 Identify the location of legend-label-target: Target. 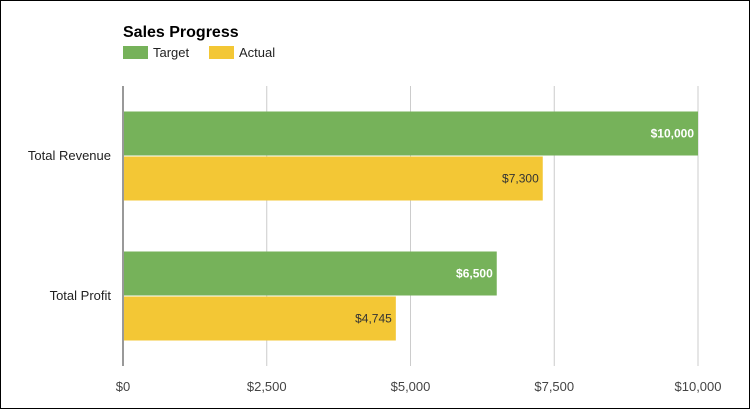
(171, 52).